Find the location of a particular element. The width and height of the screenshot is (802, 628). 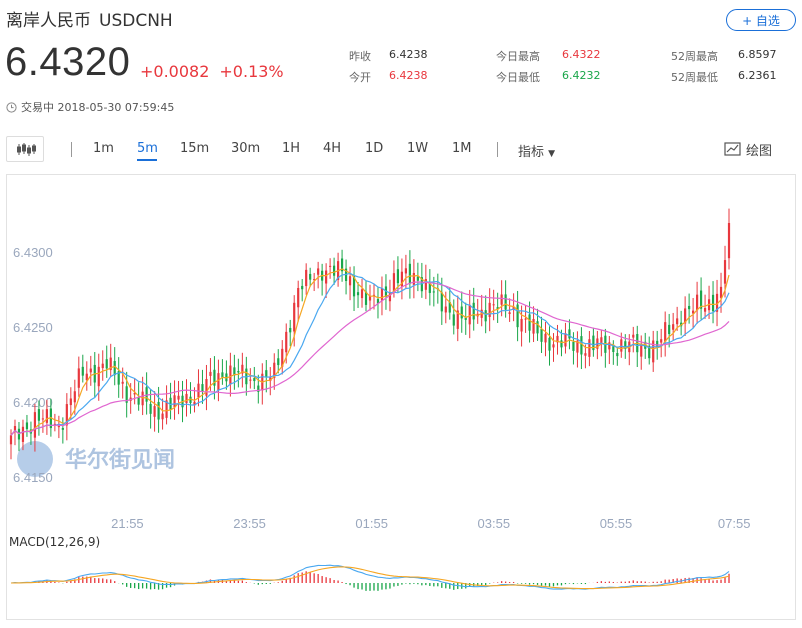

day-low-value: 6.4232 is located at coordinates (581, 75).